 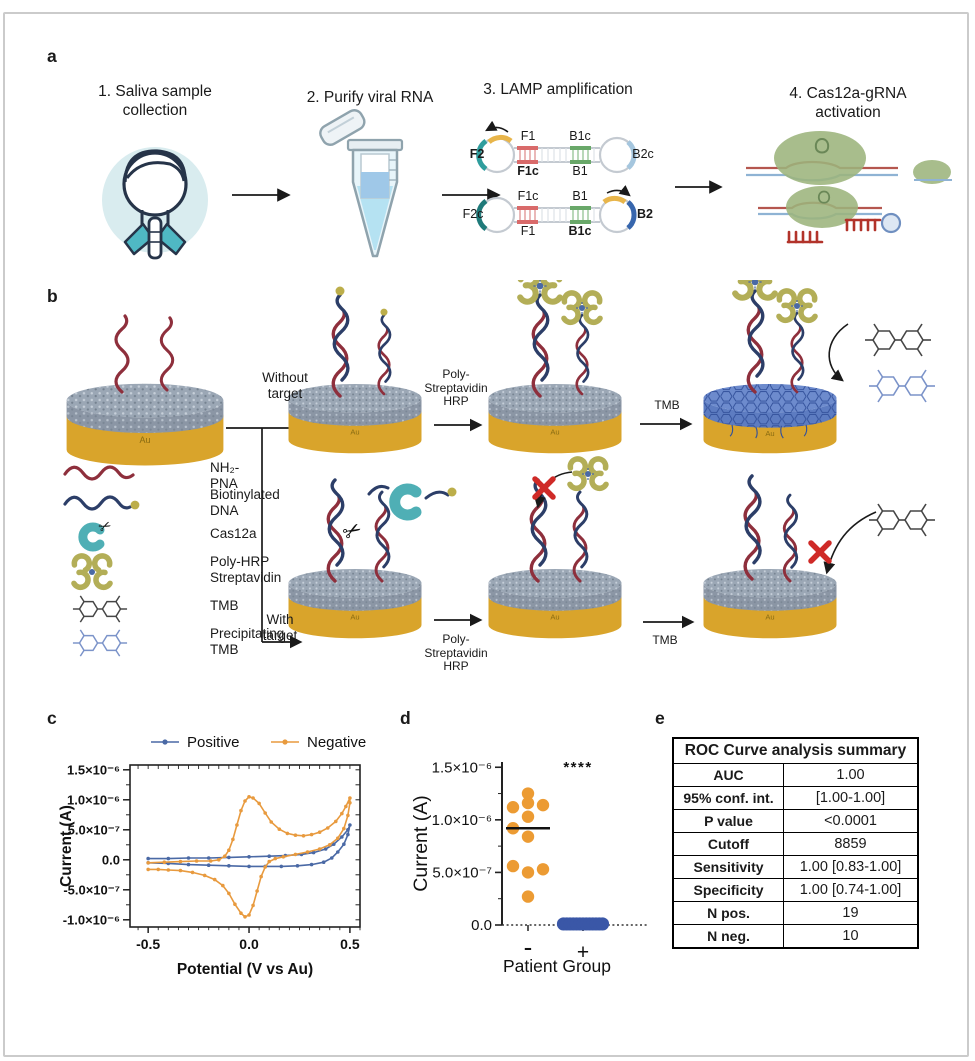 What do you see at coordinates (93, 799) in the screenshot?
I see `cv-ytick-label: 1.0×10⁻⁶` at bounding box center [93, 799].